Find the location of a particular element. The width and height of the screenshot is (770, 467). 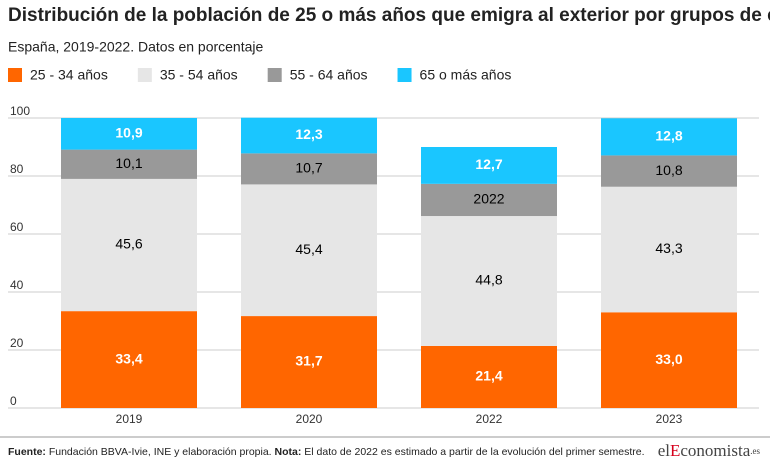

value-label: 12,7 is located at coordinates (488, 164).